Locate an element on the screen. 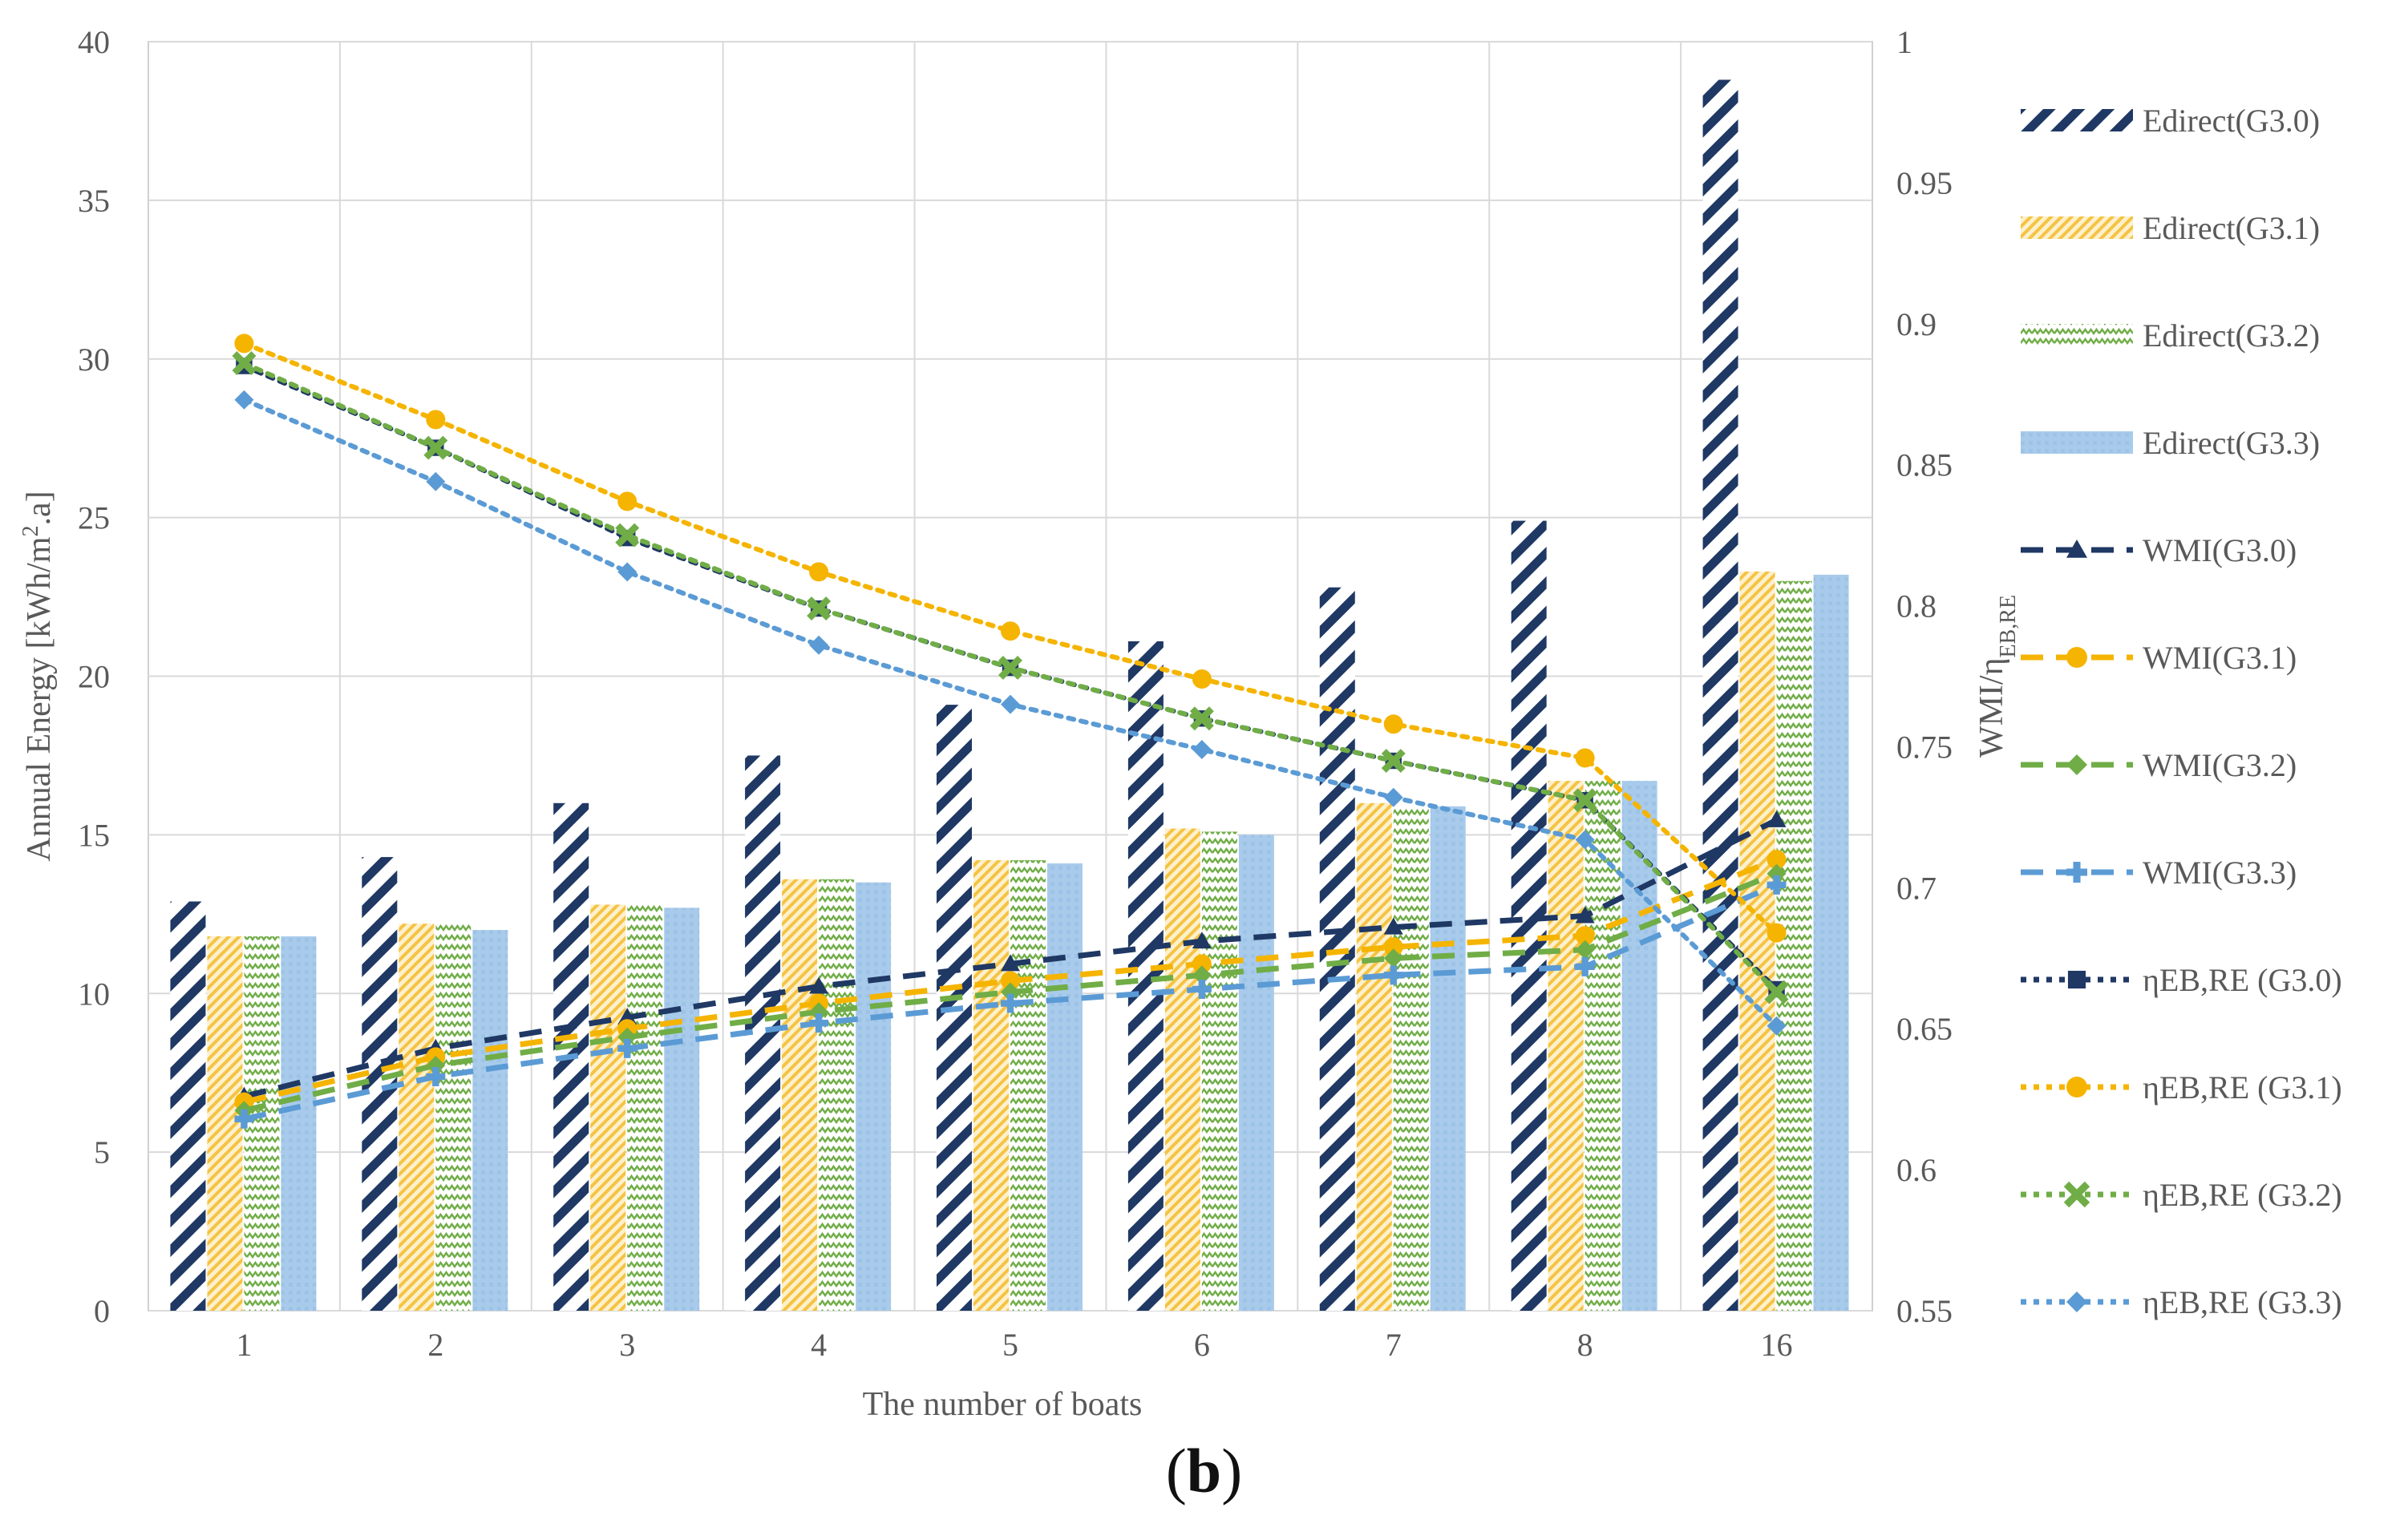  legend-item-Edirect(G3.3): Edirect(G3.3) is located at coordinates (2170, 443).